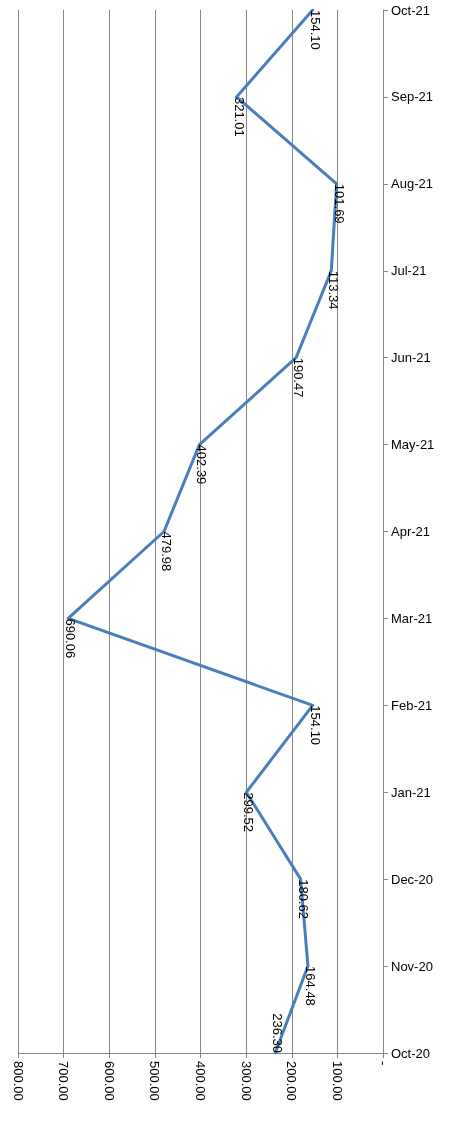  I want to click on y-tick-label: Dec-20, so click(412, 879).